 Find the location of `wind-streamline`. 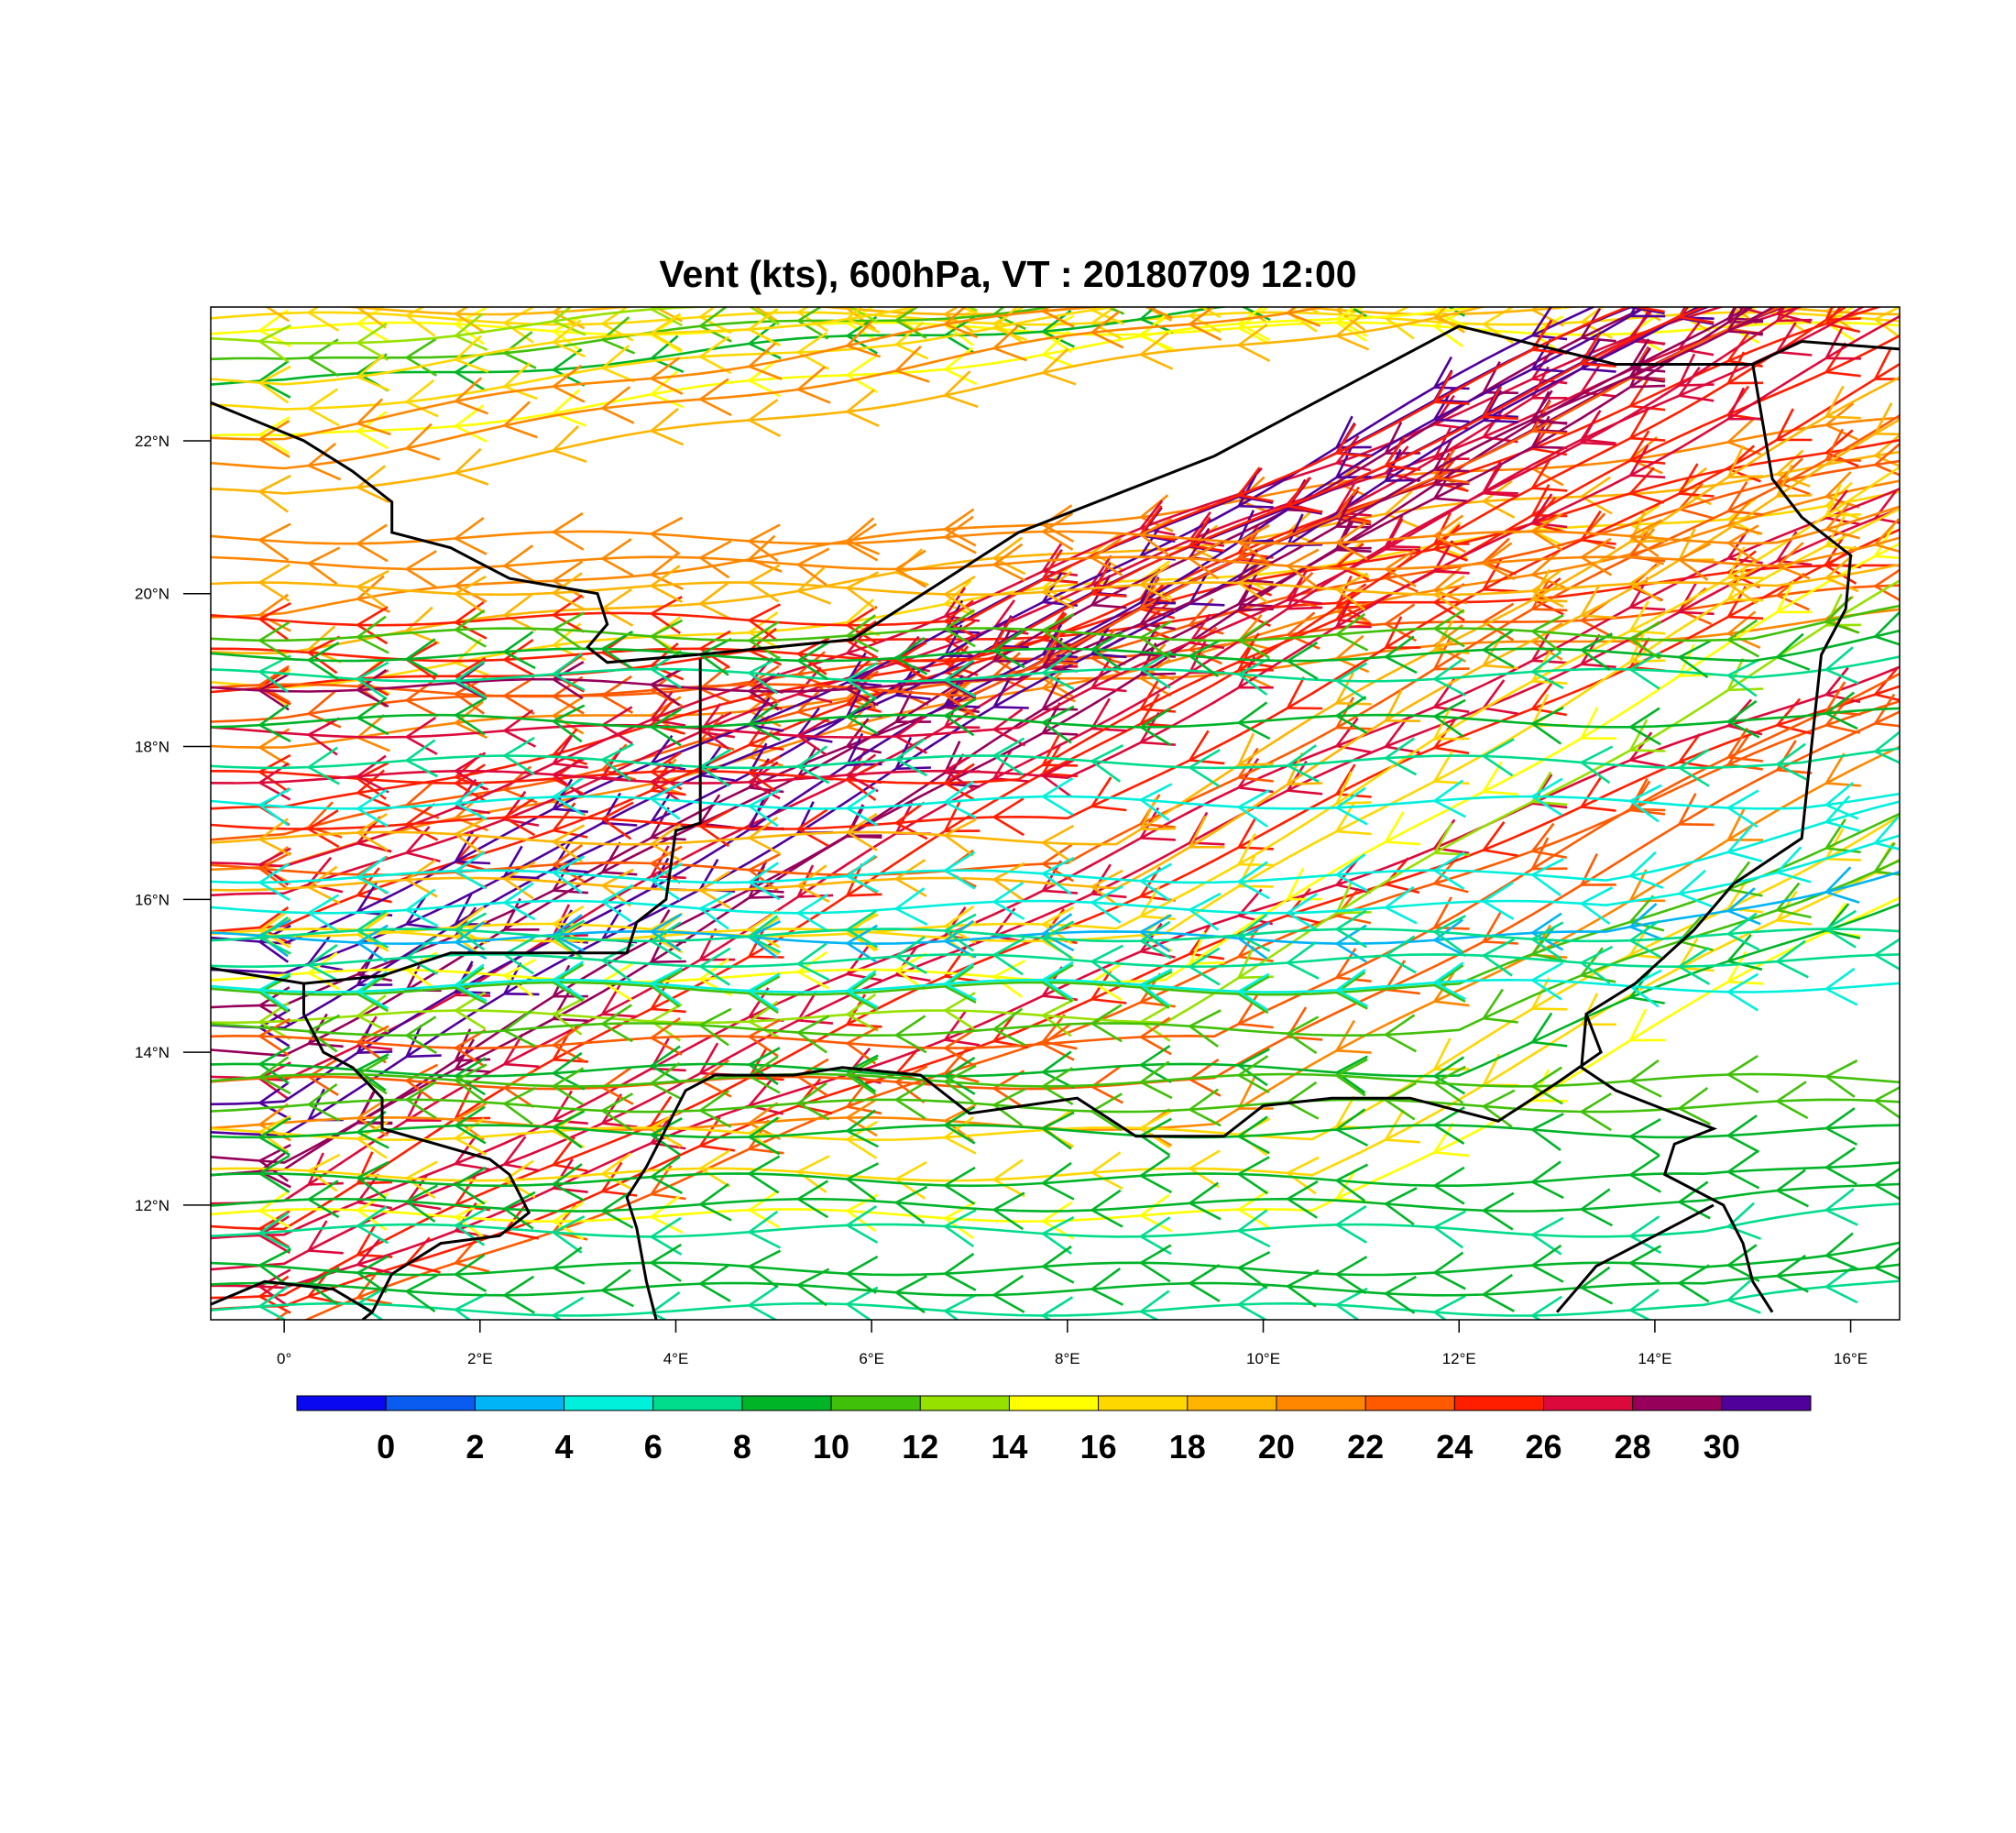

wind-streamline is located at coordinates (1055, 1174).